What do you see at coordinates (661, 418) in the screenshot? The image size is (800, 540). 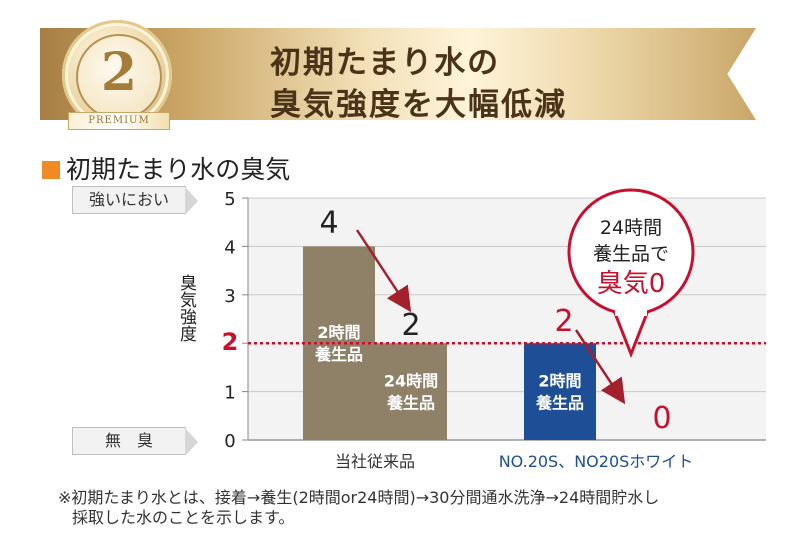 I see `value-label: 0` at bounding box center [661, 418].